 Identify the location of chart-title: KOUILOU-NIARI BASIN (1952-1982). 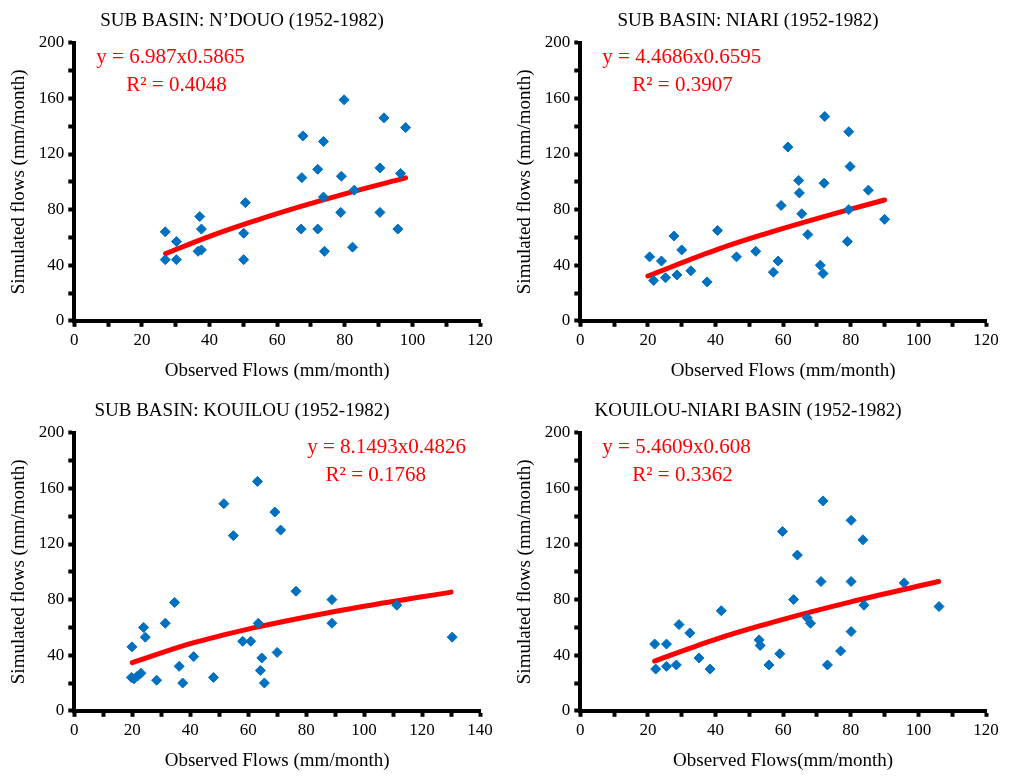
(748, 410).